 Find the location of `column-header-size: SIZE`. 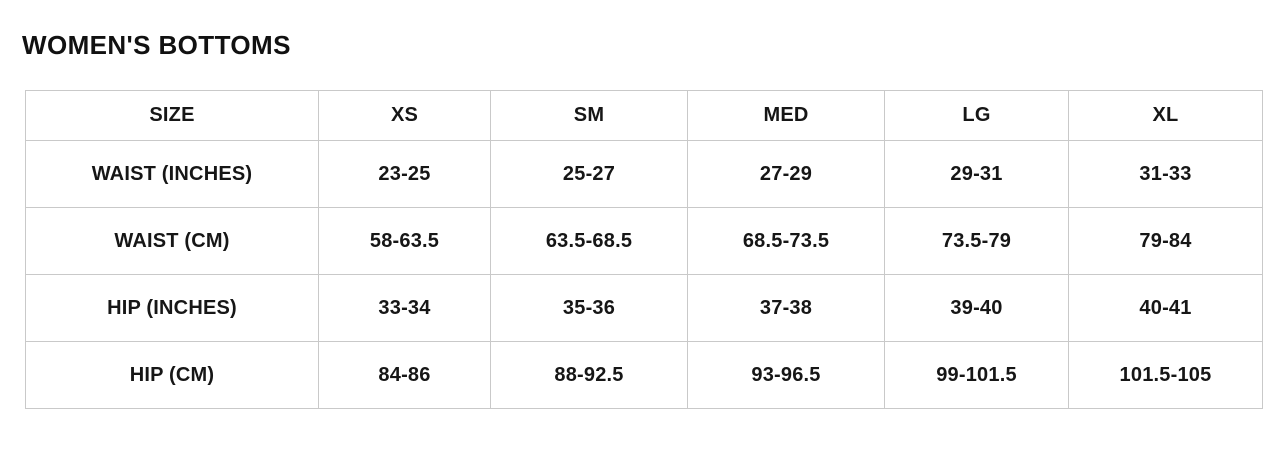

column-header-size: SIZE is located at coordinates (172, 115).